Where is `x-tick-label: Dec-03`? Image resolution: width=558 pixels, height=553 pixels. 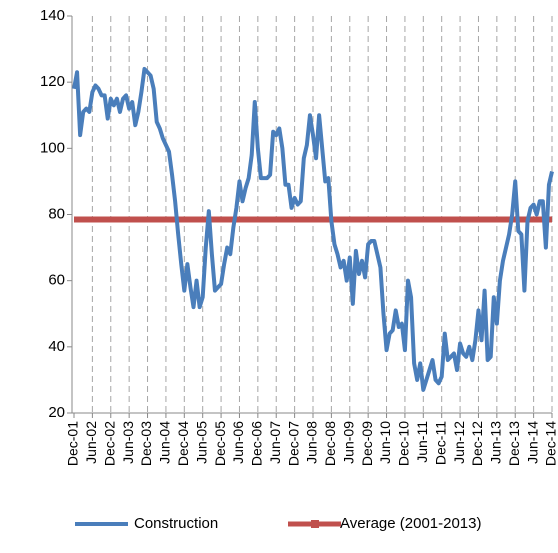
x-tick-label: Dec-03 is located at coordinates (146, 443).